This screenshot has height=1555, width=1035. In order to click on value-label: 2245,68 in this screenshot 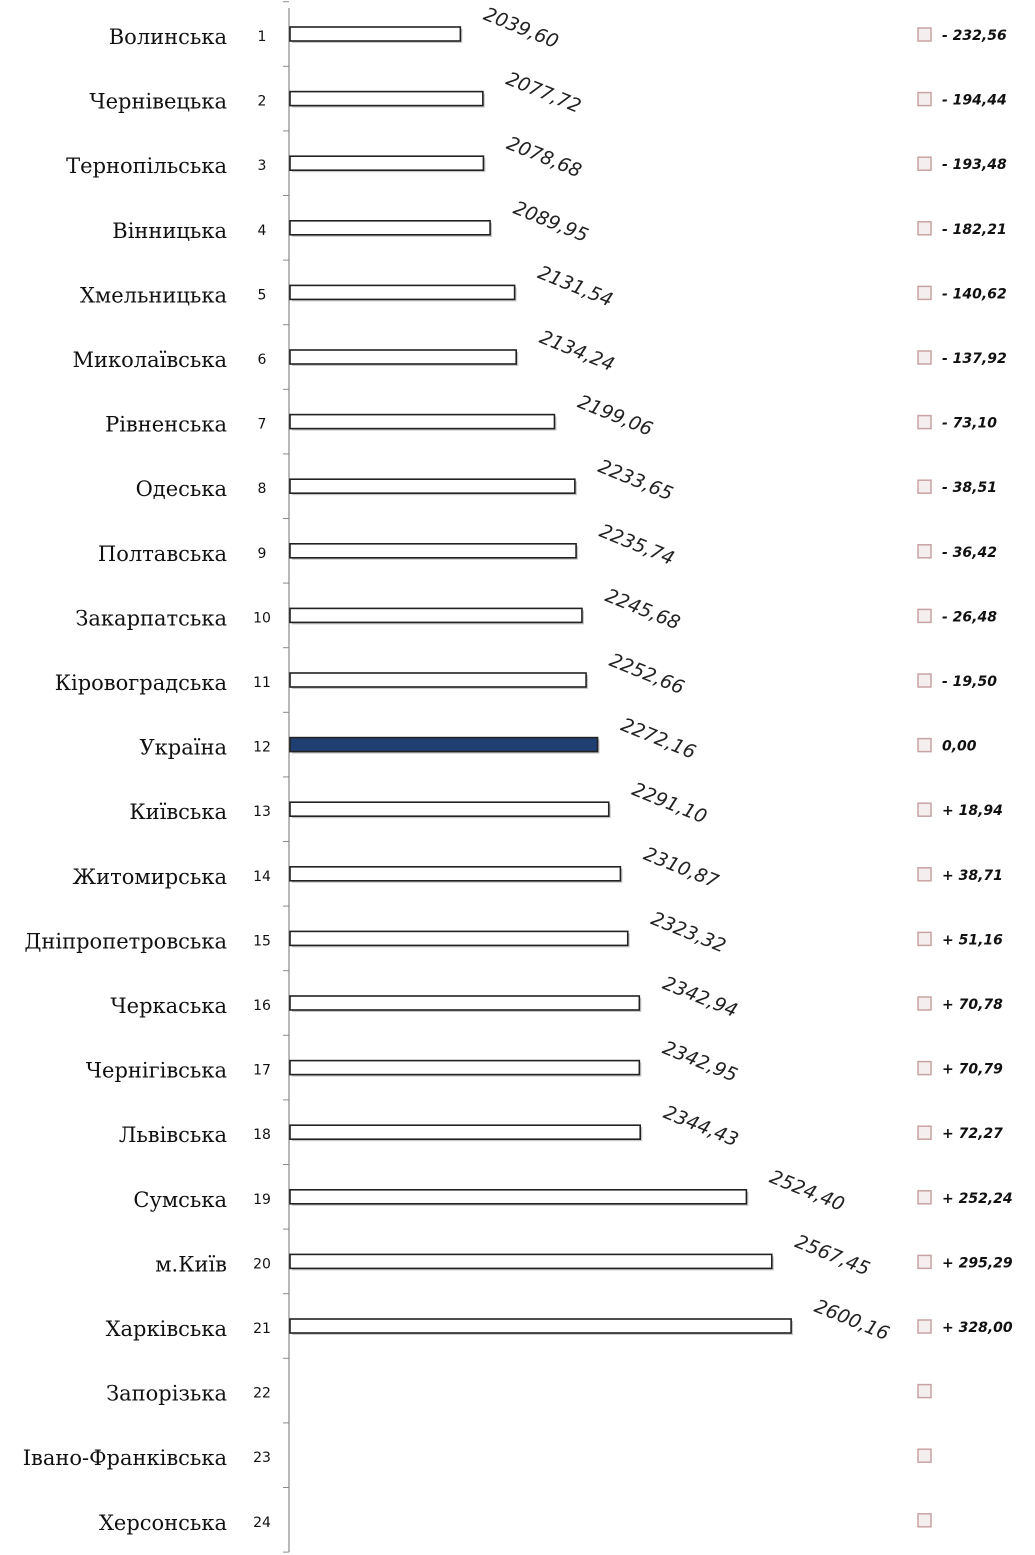, I will do `click(642, 610)`.